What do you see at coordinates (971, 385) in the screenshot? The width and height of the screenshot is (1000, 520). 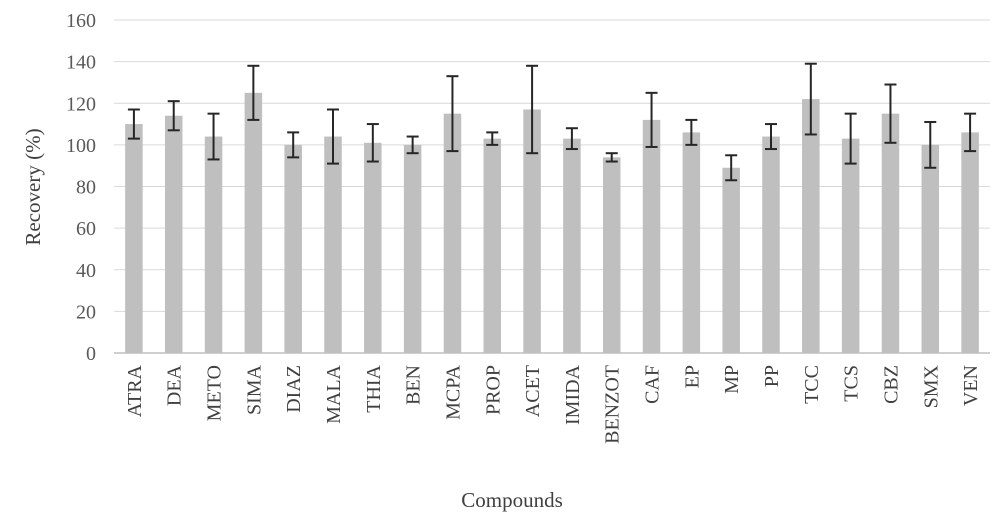 I see `x-tick-label: VEN` at bounding box center [971, 385].